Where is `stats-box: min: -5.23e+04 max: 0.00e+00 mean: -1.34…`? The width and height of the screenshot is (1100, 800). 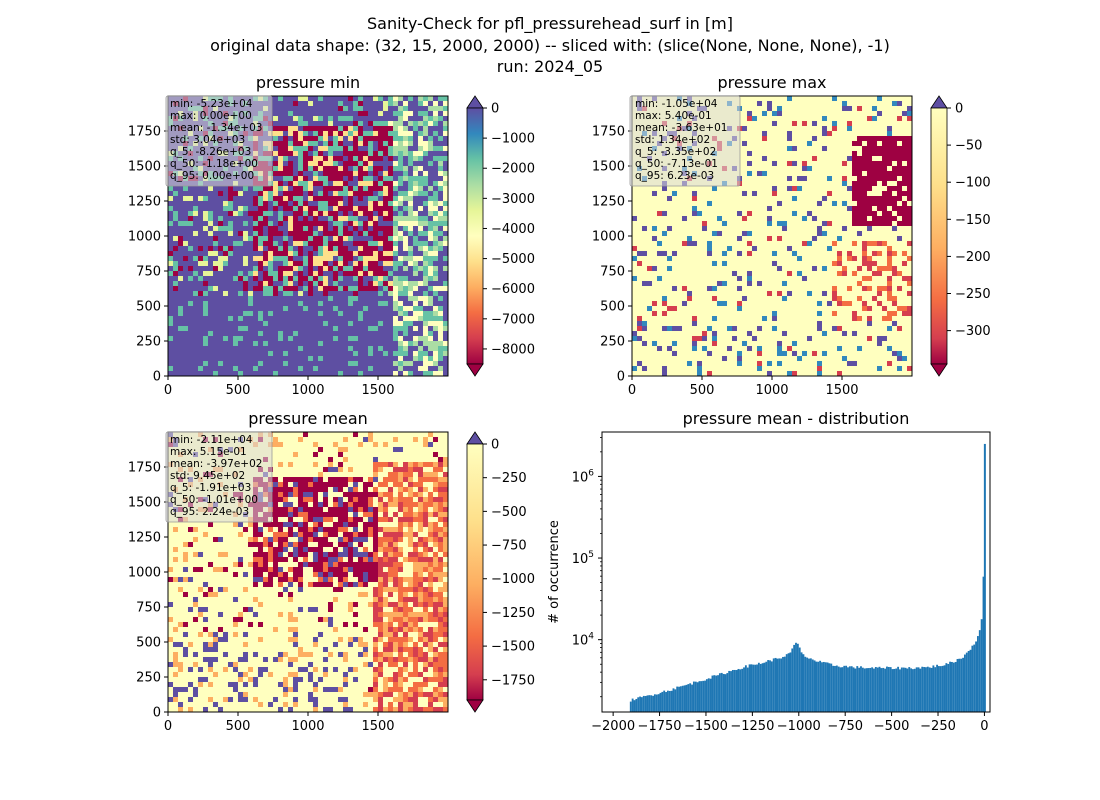
stats-box: min: -5.23e+04 max: 0.00e+00 mean: -1.34… is located at coordinates (219, 141).